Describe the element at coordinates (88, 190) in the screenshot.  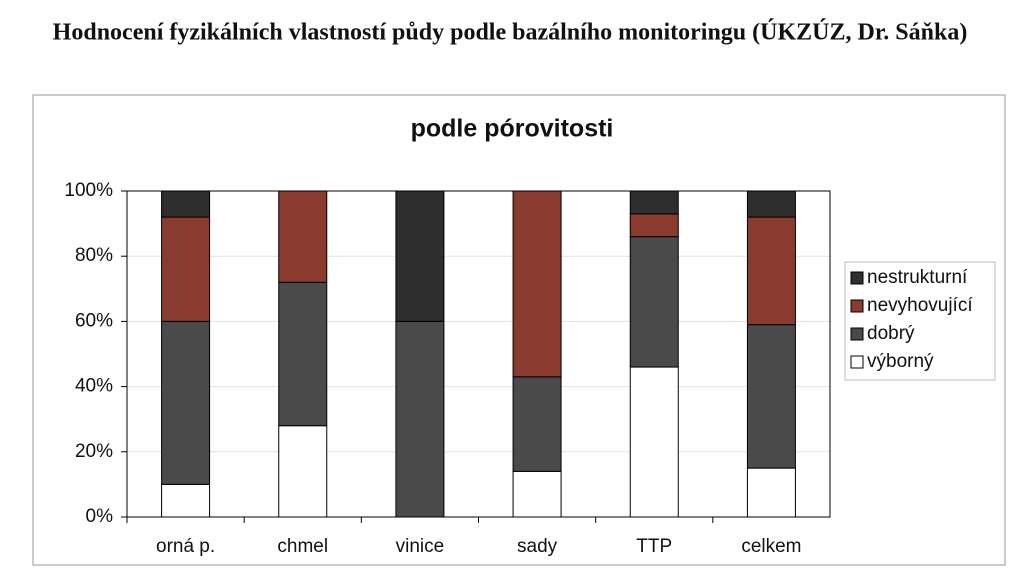
I see `y-tick-label: 100%` at that location.